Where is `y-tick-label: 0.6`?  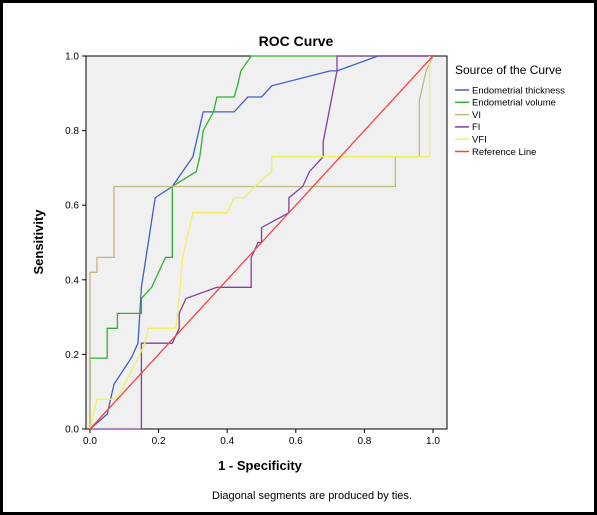
y-tick-label: 0.6 is located at coordinates (72, 206).